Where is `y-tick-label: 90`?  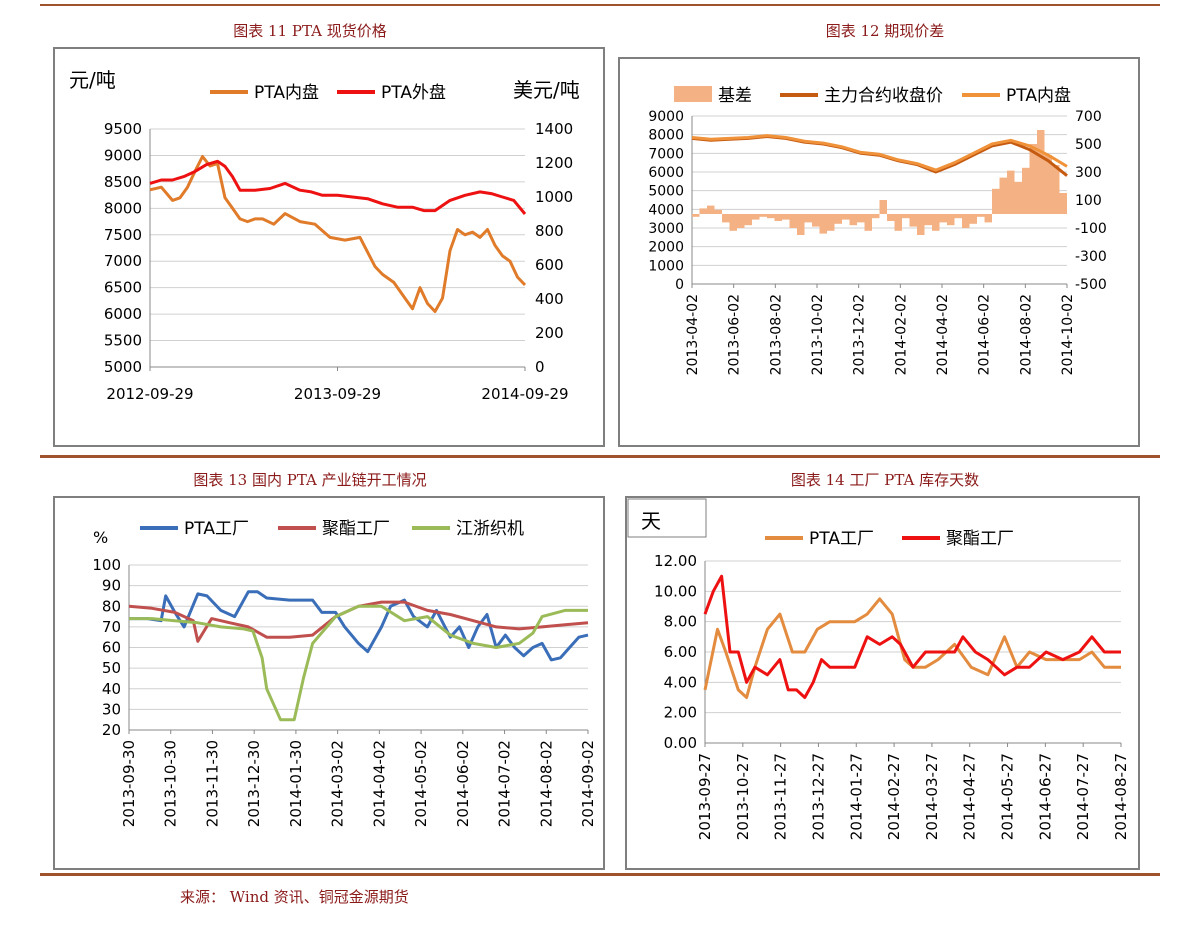 y-tick-label: 90 is located at coordinates (111, 586).